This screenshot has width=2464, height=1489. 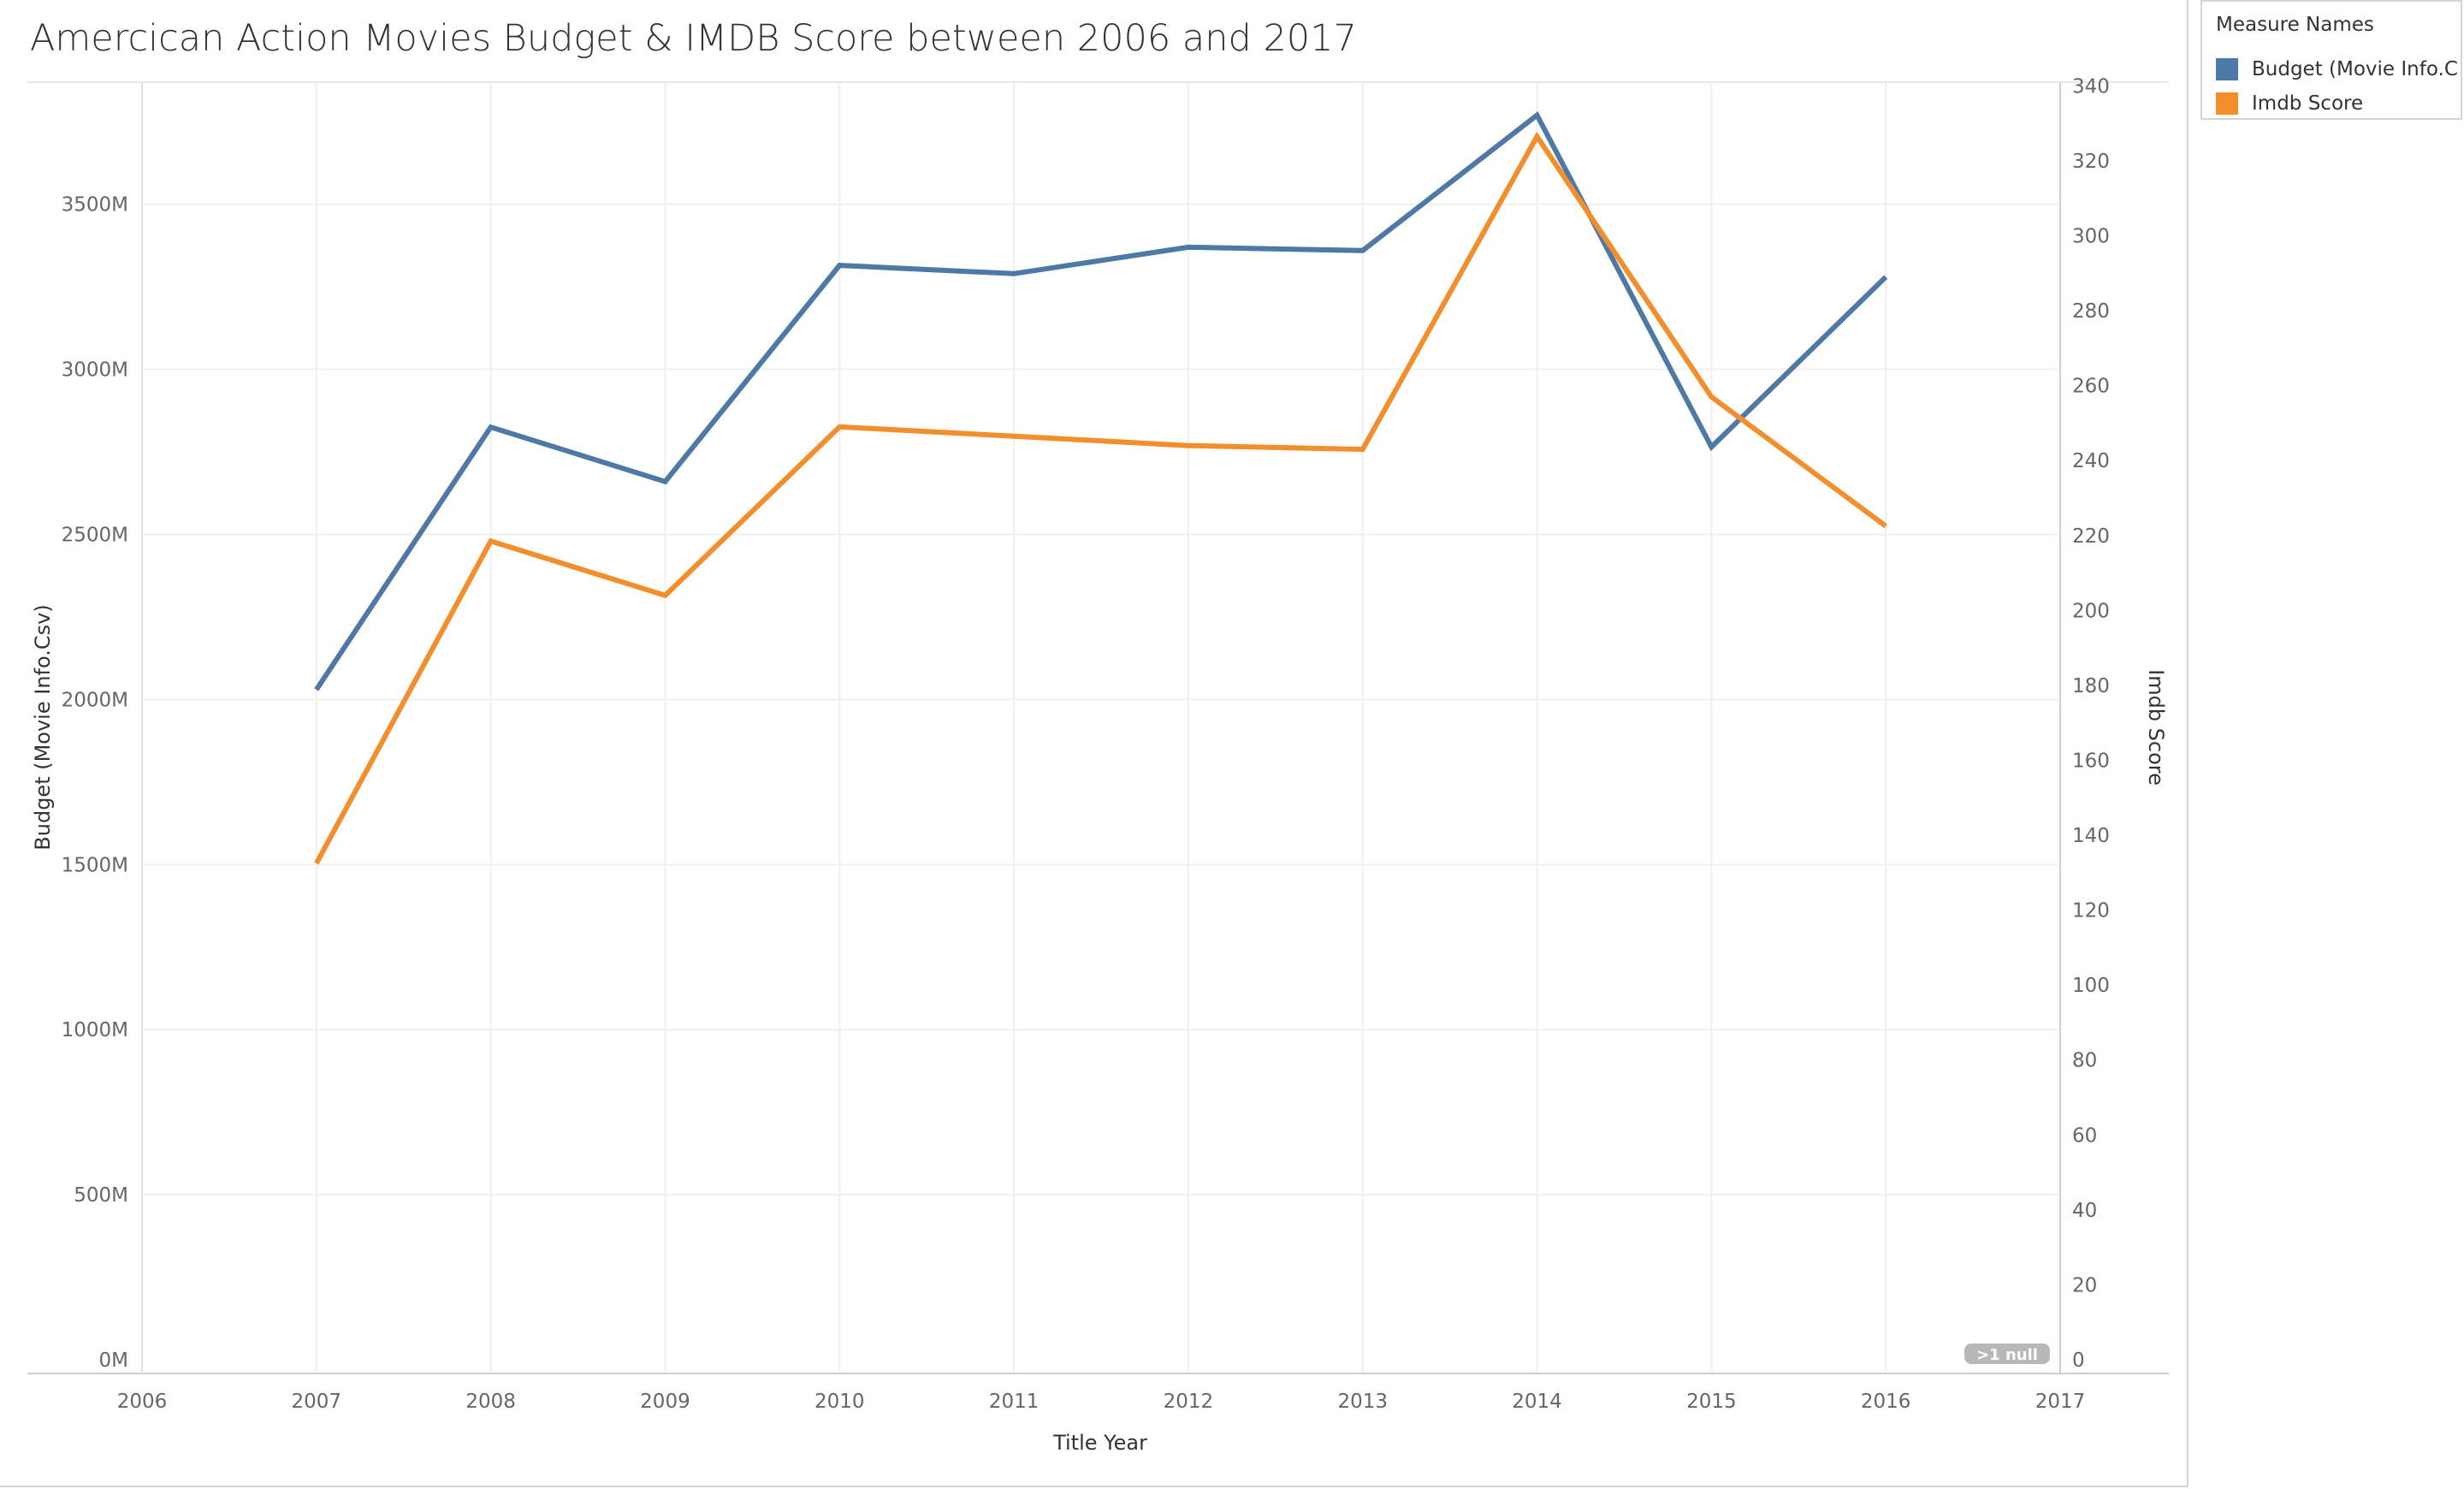 What do you see at coordinates (2295, 25) in the screenshot?
I see `legend-title: Measure Names` at bounding box center [2295, 25].